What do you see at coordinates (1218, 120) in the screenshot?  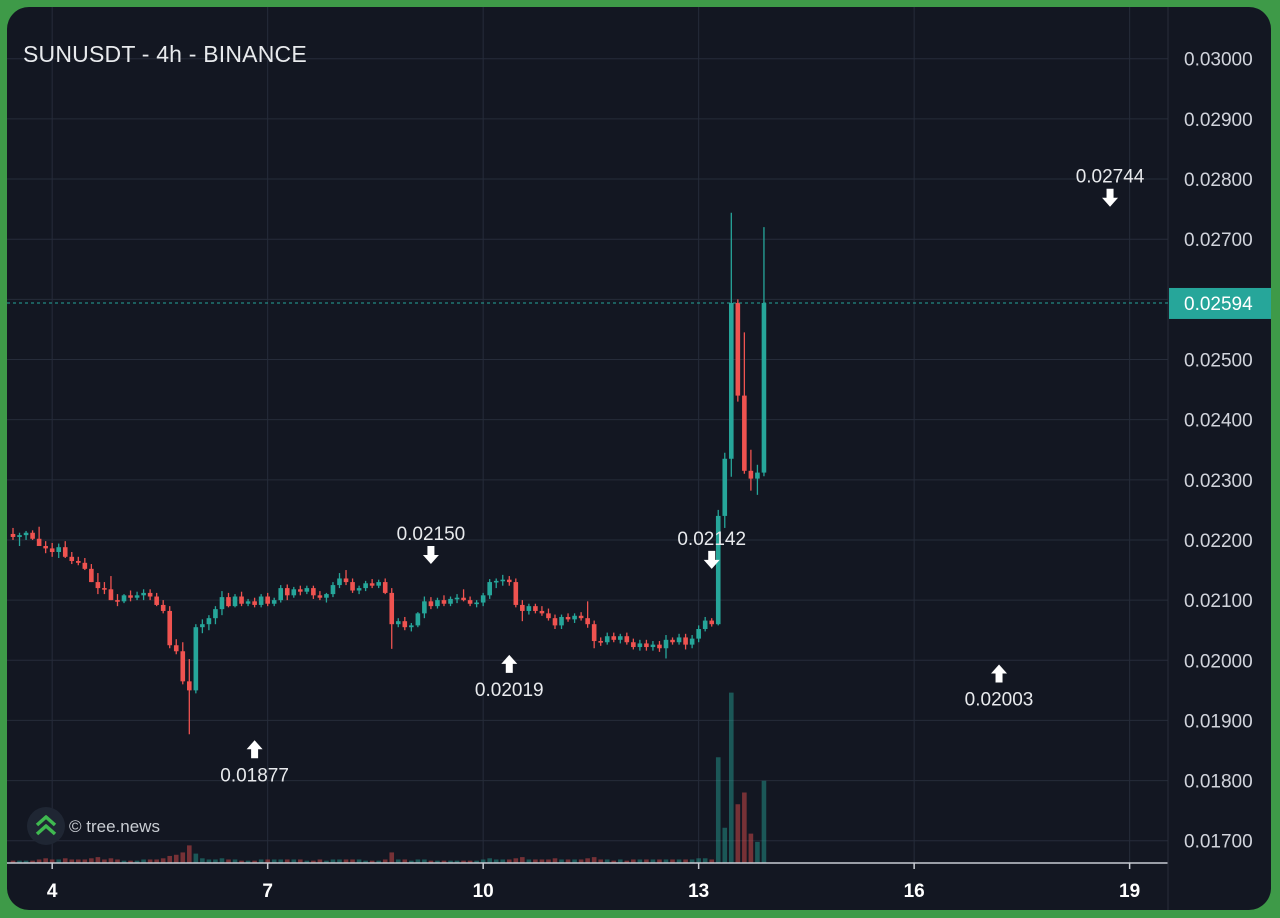 I see `y-tick-label: 0.02900` at bounding box center [1218, 120].